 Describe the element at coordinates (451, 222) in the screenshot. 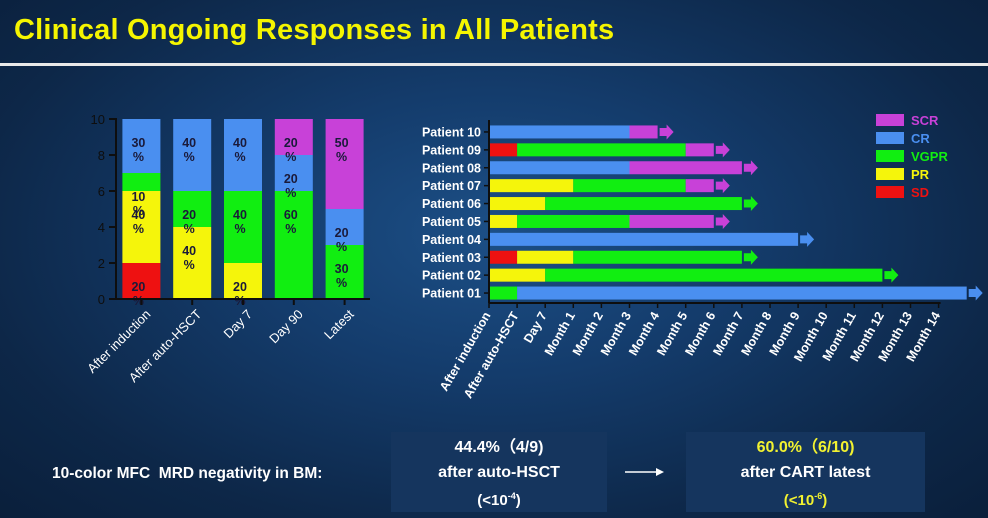

I see `patient-label: Patient 05` at that location.